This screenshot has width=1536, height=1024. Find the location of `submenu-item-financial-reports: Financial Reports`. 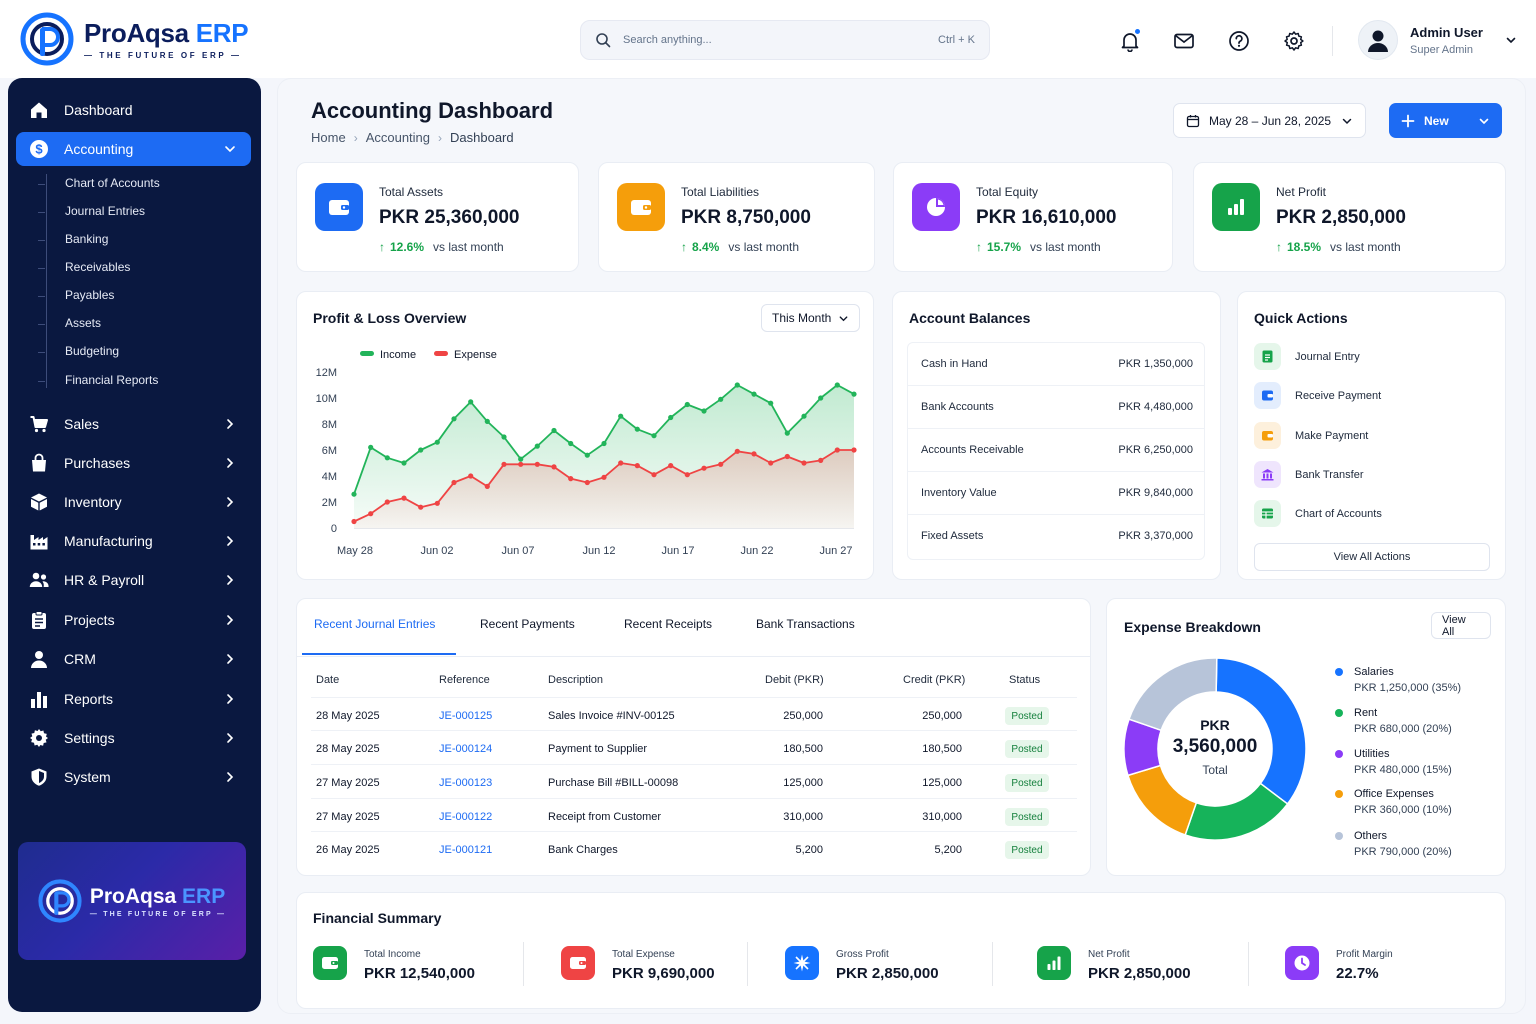

submenu-item-financial-reports: Financial Reports is located at coordinates (112, 380).